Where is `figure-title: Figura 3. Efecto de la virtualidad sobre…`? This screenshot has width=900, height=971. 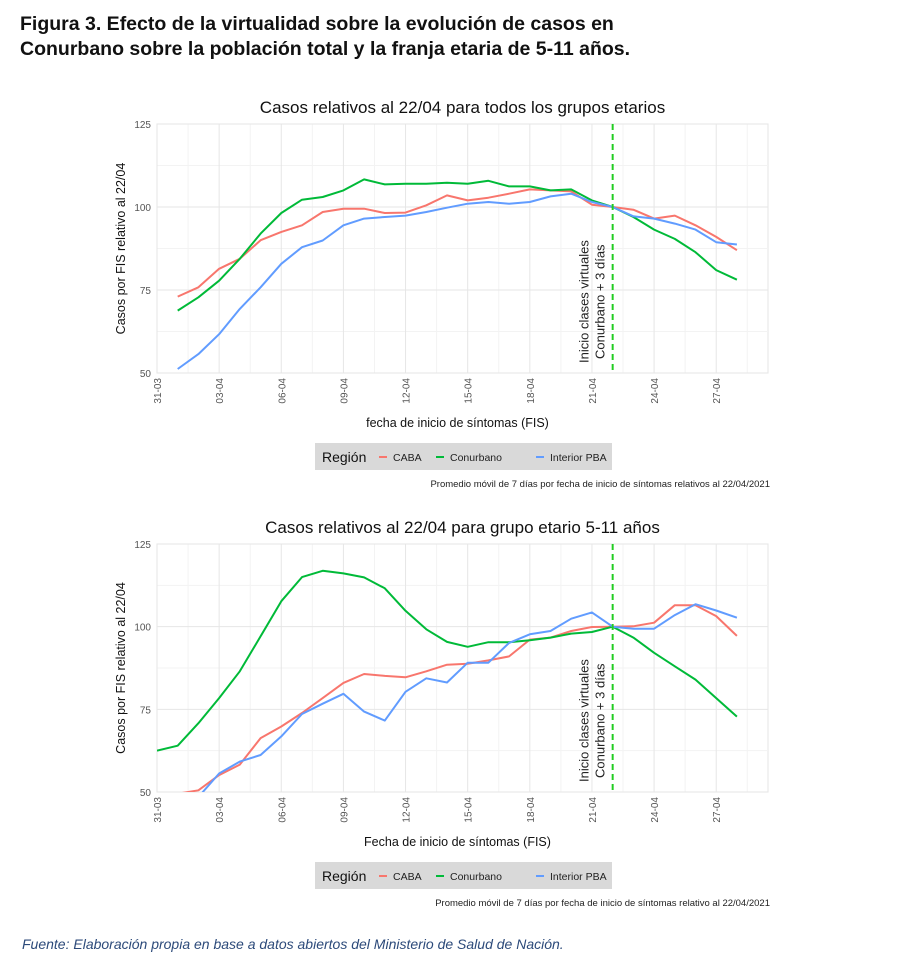
figure-title: Figura 3. Efecto de la virtualidad sobre… is located at coordinates (325, 37).